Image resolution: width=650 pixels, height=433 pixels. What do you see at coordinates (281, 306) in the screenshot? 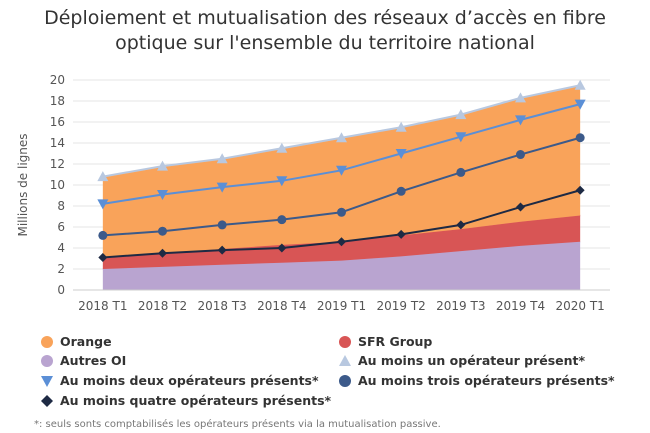
I see `x-tick-label: 2018 T4` at bounding box center [281, 306].